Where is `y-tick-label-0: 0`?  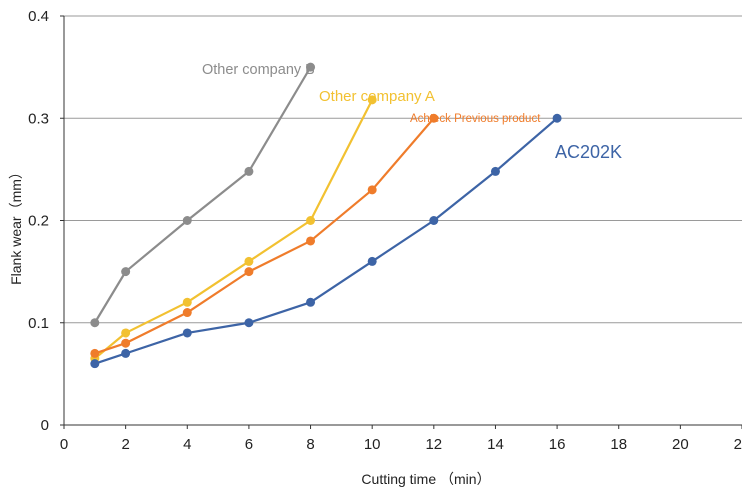 y-tick-label-0: 0 is located at coordinates (45, 425).